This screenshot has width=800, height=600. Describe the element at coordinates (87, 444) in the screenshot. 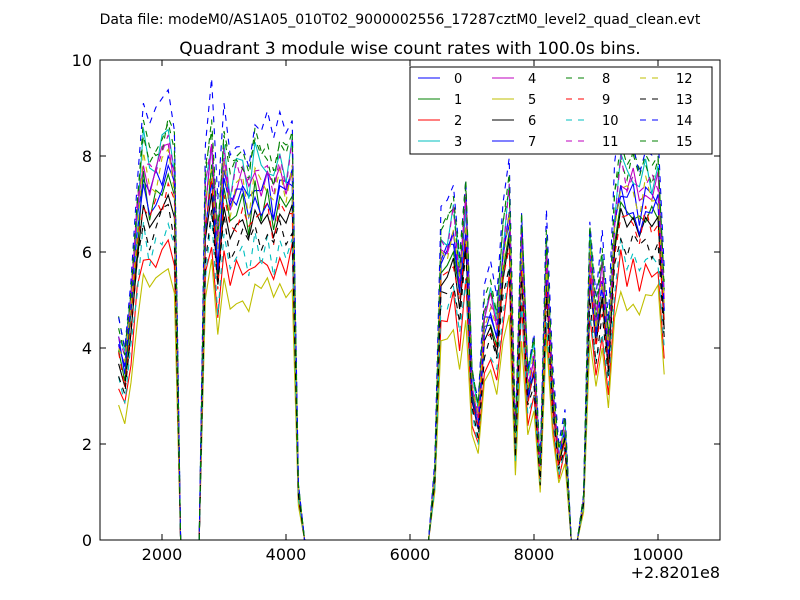

I see `y-tick-label: 2` at that location.